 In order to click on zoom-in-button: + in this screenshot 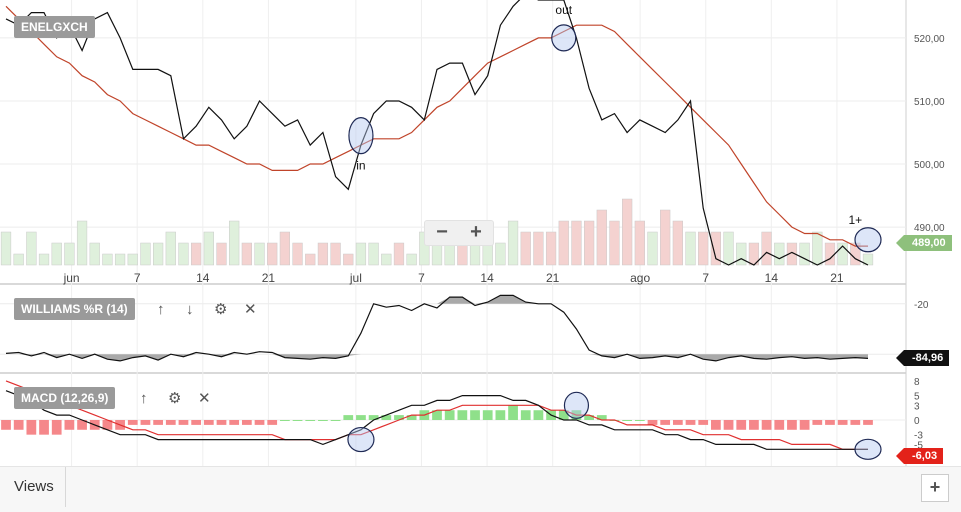, I will do `click(476, 232)`.